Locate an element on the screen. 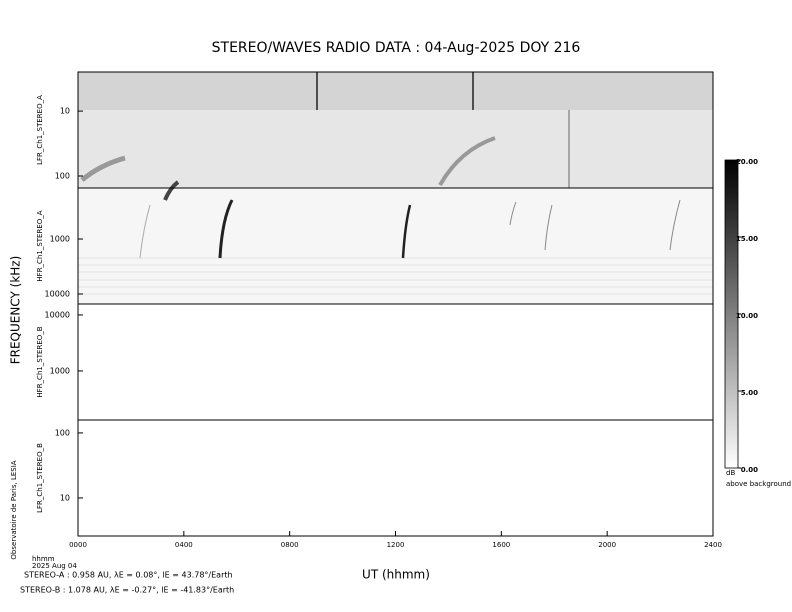 Image resolution: width=792 pixels, height=612 pixels. colorbar-tick-label: 15.00 is located at coordinates (747, 239).